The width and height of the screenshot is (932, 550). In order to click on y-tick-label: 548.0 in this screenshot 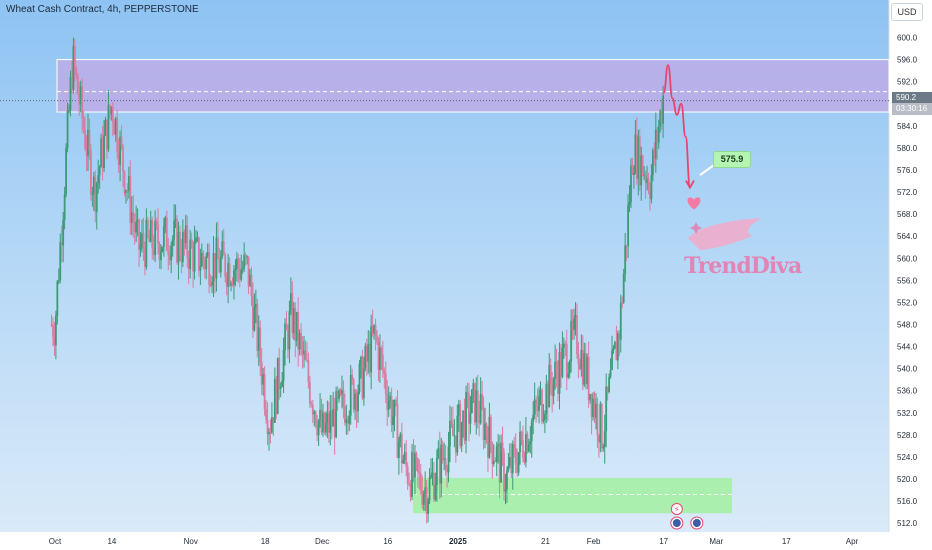, I will do `click(907, 324)`.